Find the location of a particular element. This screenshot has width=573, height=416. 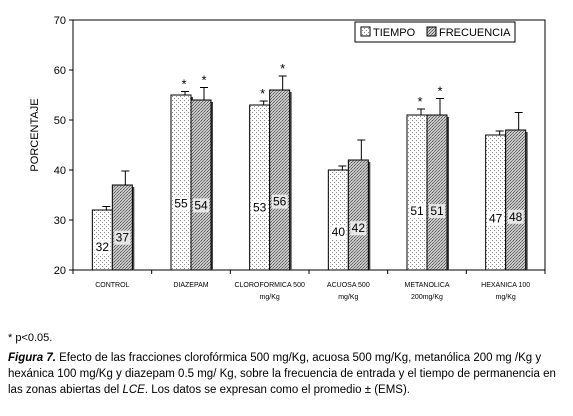

data-label: 32 is located at coordinates (103, 247).